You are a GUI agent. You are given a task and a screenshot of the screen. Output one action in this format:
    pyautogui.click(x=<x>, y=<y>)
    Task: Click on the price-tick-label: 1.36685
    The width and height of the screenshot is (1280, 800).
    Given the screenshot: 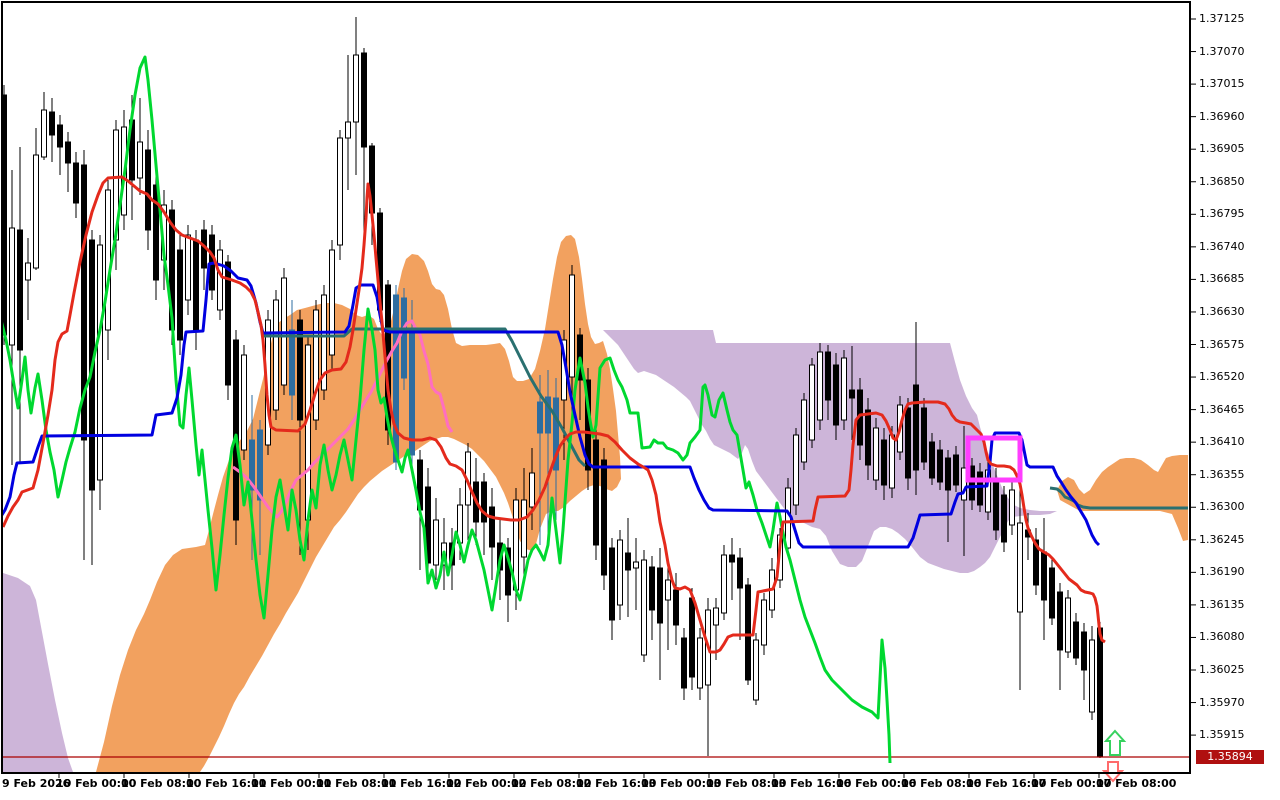 What is the action you would take?
    pyautogui.click(x=1222, y=279)
    